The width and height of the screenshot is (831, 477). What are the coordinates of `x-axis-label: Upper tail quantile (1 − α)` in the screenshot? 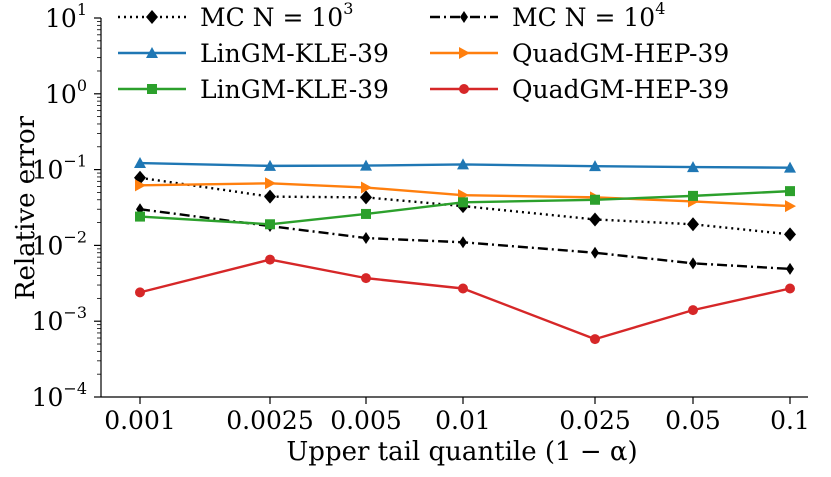 It's located at (461, 452).